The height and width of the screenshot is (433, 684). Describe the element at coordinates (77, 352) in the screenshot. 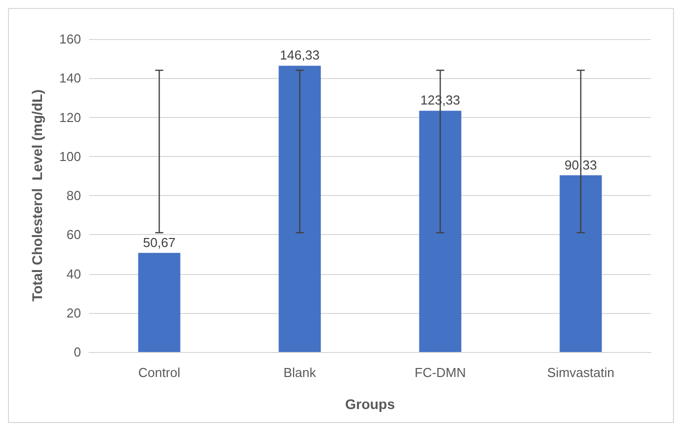

I see `y-tick-label: 0` at that location.